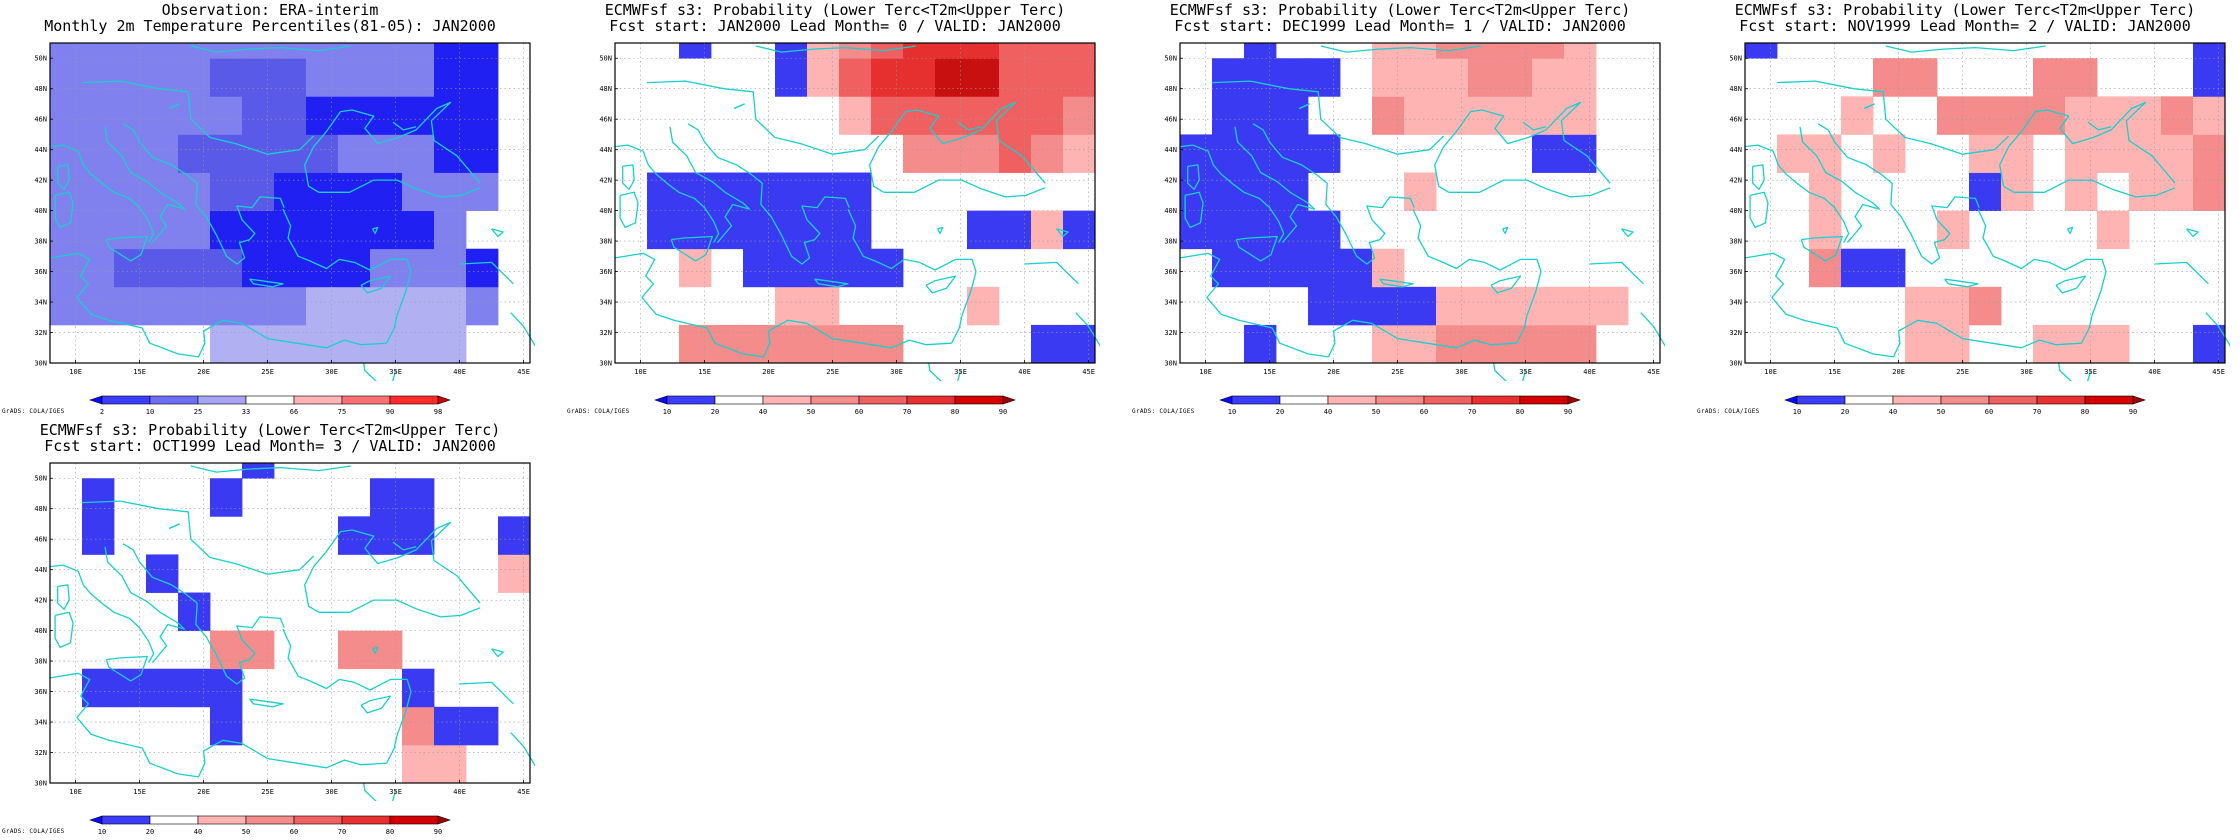 Image resolution: width=2240 pixels, height=840 pixels. I want to click on colorbar-label: 10, so click(1232, 412).